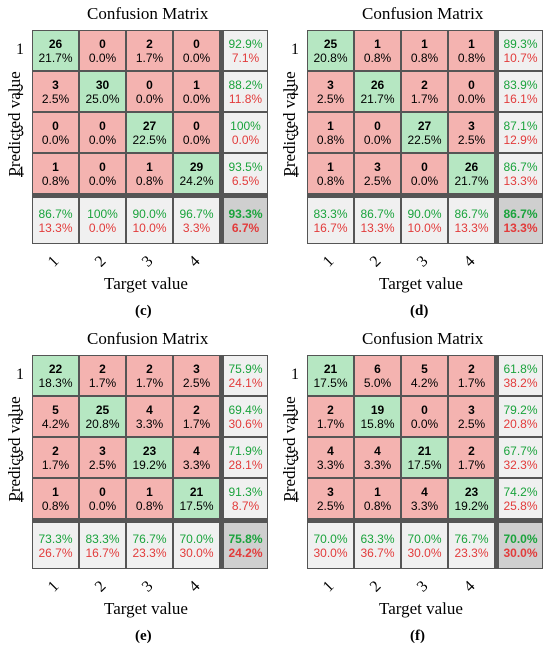  Describe the element at coordinates (328, 261) in the screenshot. I see `x-tick-label: 1` at that location.